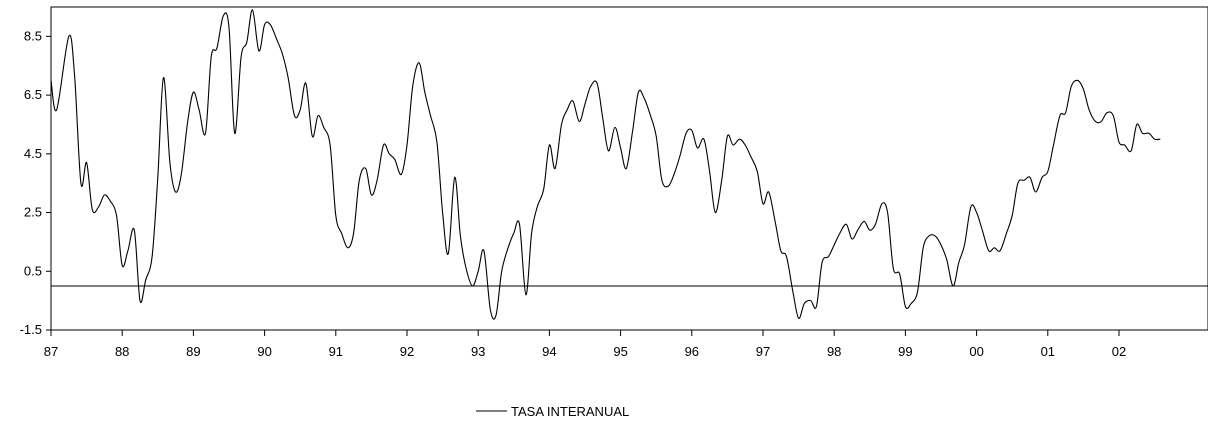 This screenshot has height=433, width=1208. What do you see at coordinates (1048, 351) in the screenshot?
I see `x-tick-label: 01` at bounding box center [1048, 351].